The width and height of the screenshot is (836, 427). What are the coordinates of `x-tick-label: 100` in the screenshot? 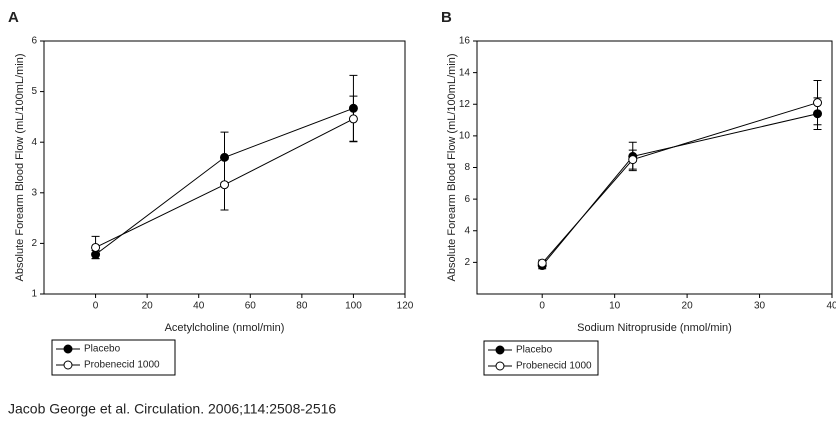 It's located at (353, 306).